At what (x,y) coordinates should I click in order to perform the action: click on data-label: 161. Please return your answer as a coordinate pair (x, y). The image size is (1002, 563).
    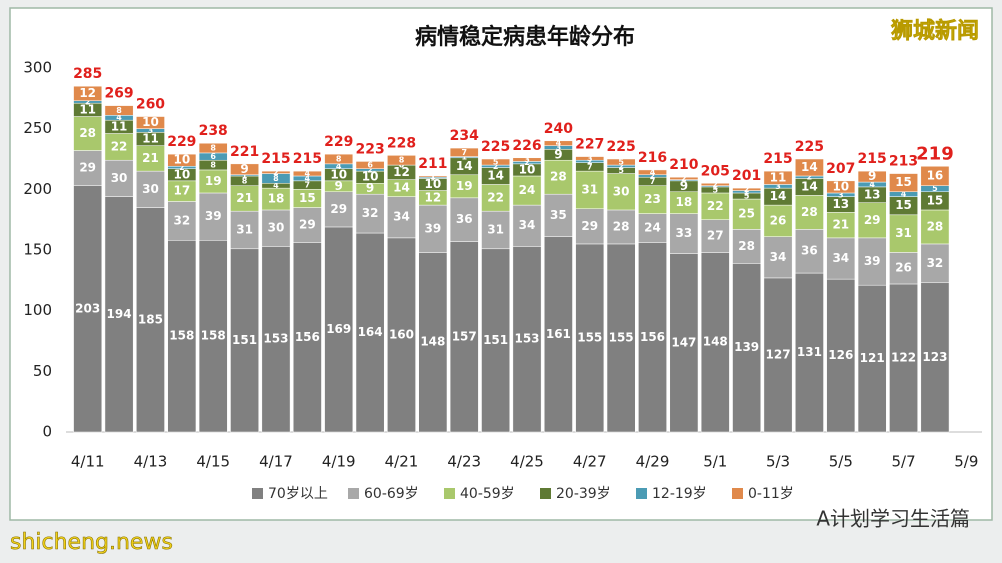
    Looking at the image, I should click on (558, 334).